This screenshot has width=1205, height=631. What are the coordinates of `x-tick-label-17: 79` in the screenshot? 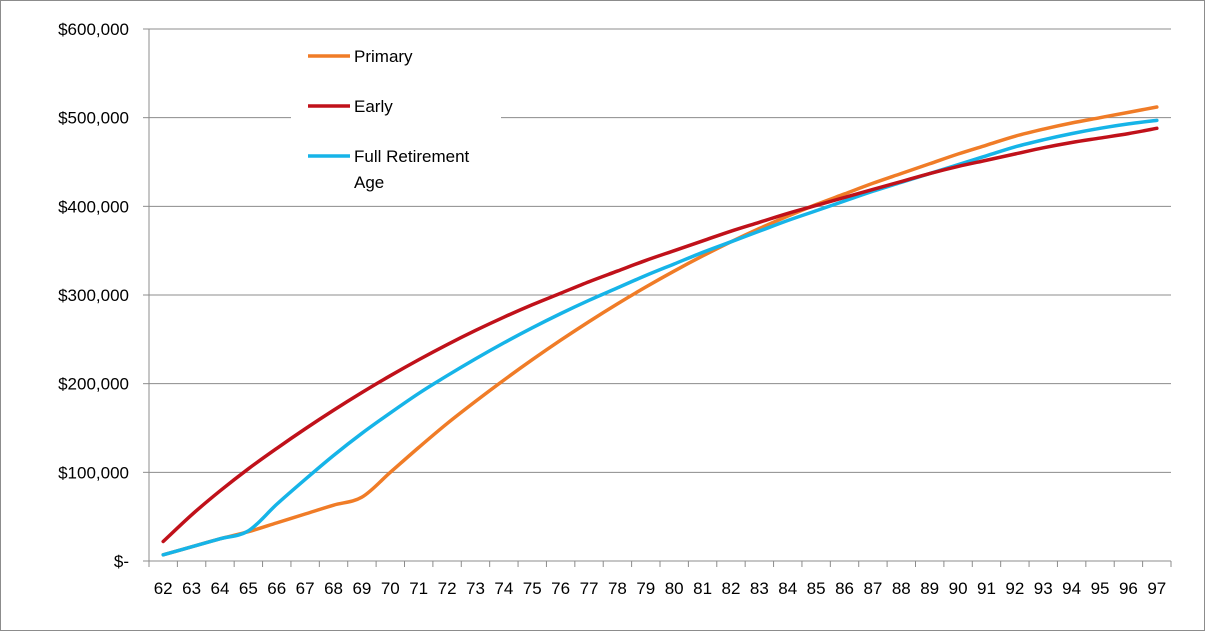 It's located at (645, 588).